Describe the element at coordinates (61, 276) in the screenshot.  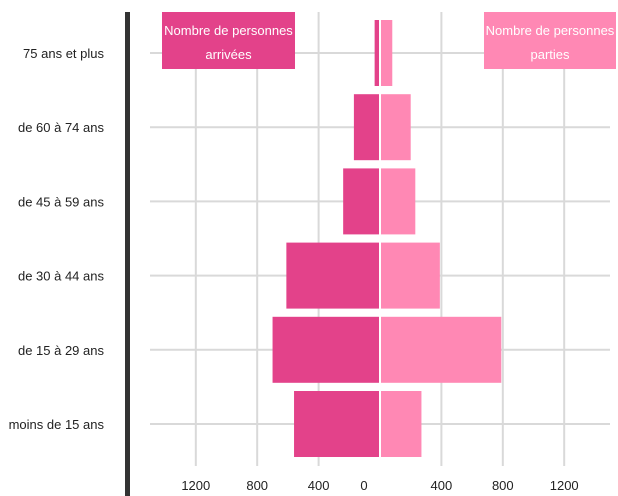
I see `category-label: de 30 à 44 ans` at that location.